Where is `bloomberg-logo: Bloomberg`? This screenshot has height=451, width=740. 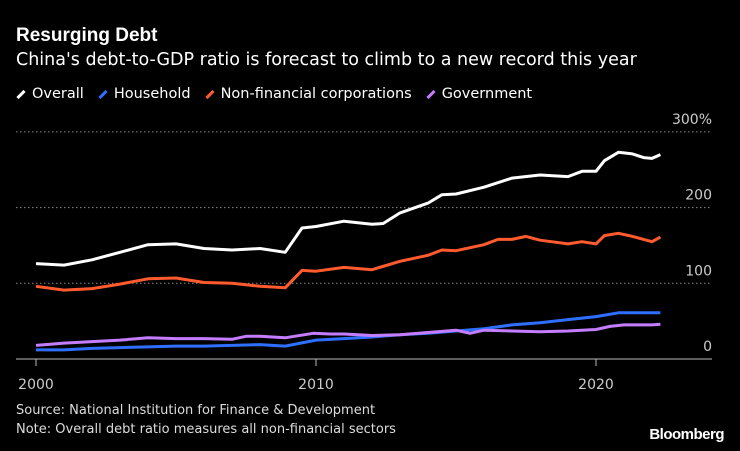 bloomberg-logo: Bloomberg is located at coordinates (686, 434).